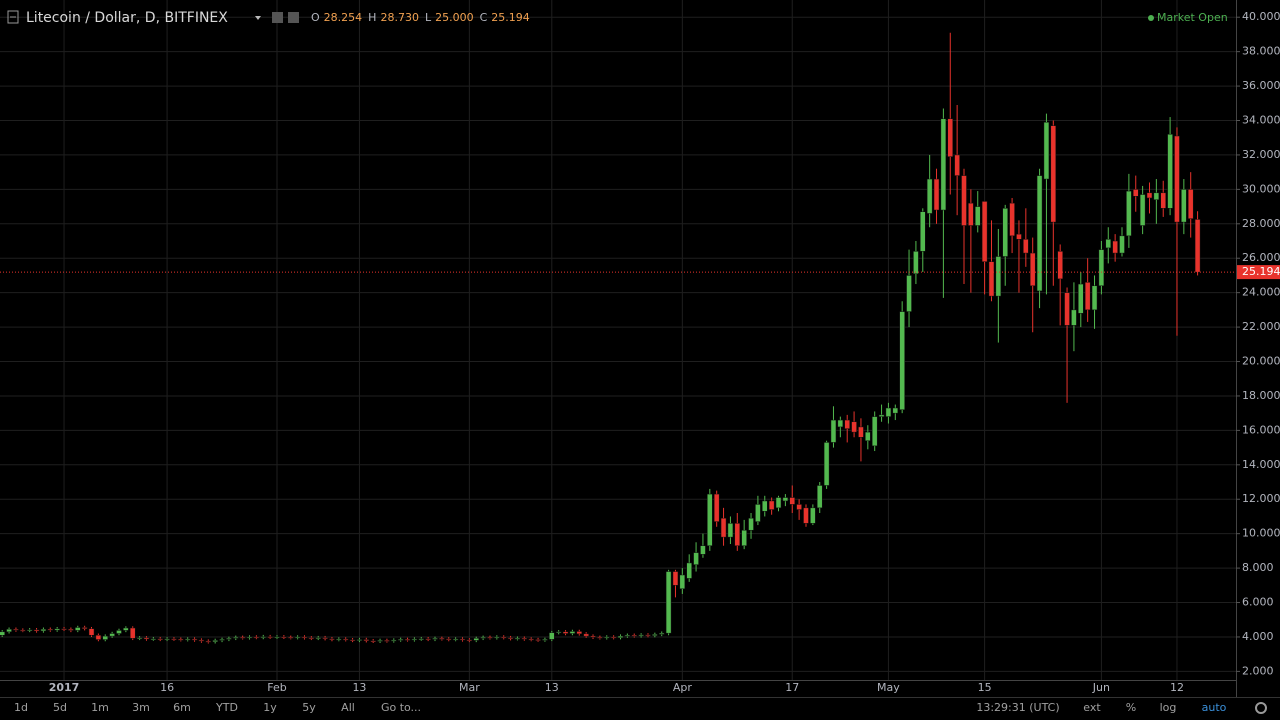  Describe the element at coordinates (277, 17) in the screenshot. I see `settings-icon` at that location.